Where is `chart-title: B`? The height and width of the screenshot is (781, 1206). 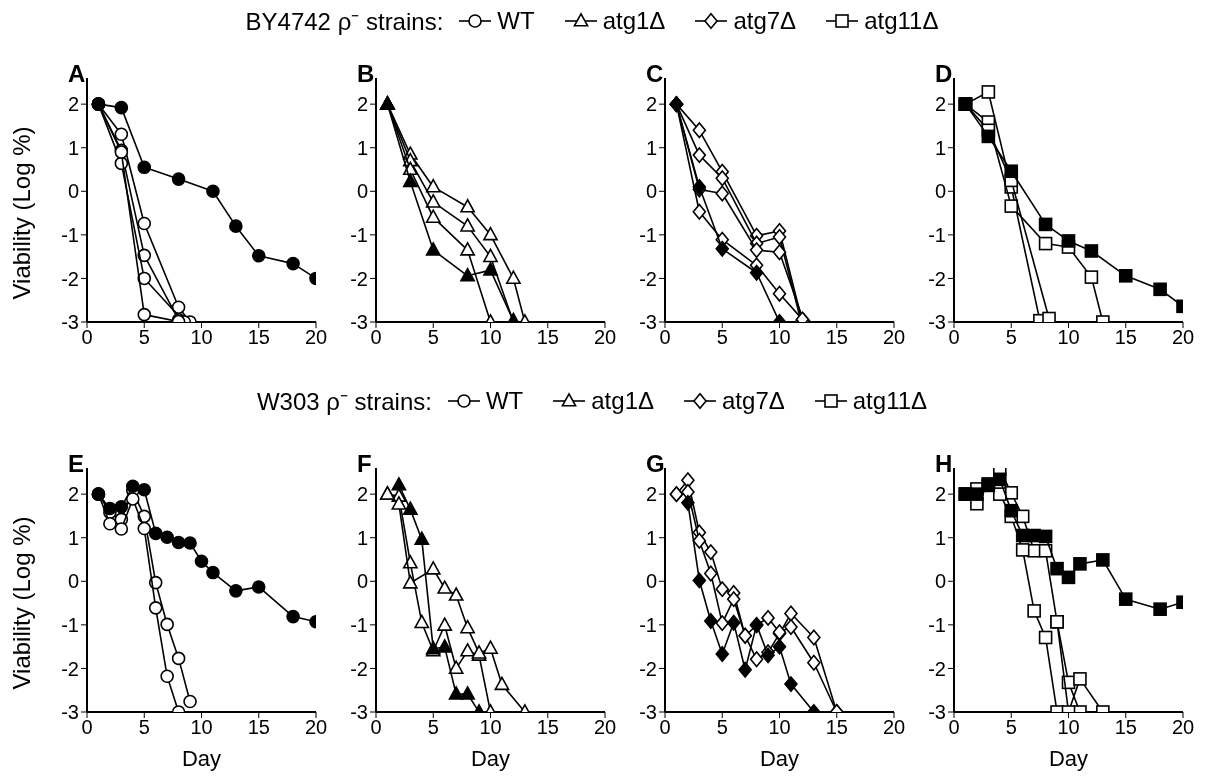 chart-title: B is located at coordinates (366, 74).